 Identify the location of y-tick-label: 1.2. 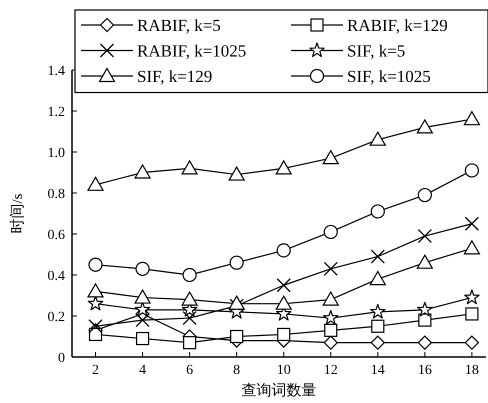
(56, 112).